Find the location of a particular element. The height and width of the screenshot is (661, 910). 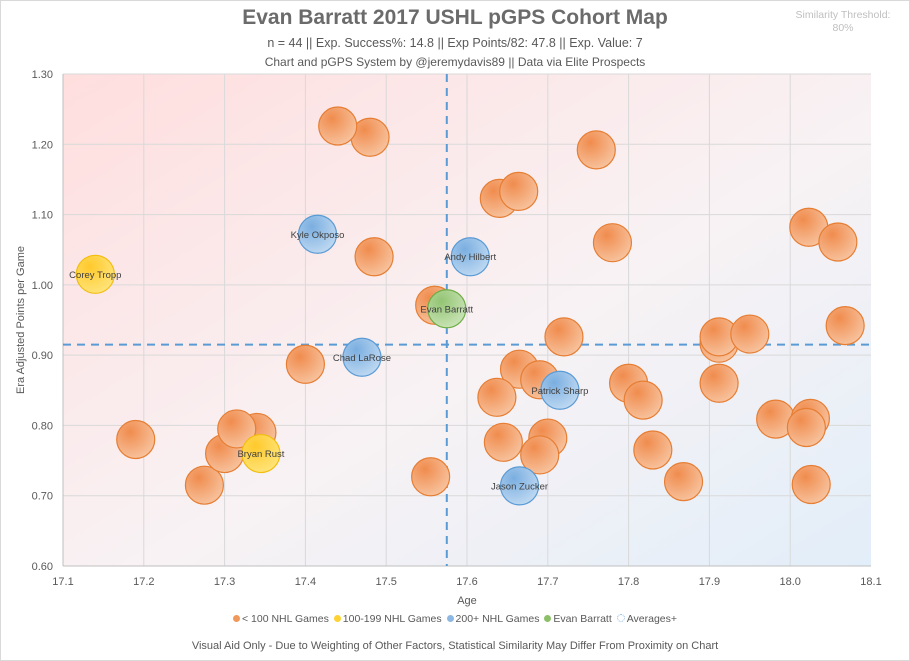

data-point-kyle-okposo is located at coordinates (317, 234).